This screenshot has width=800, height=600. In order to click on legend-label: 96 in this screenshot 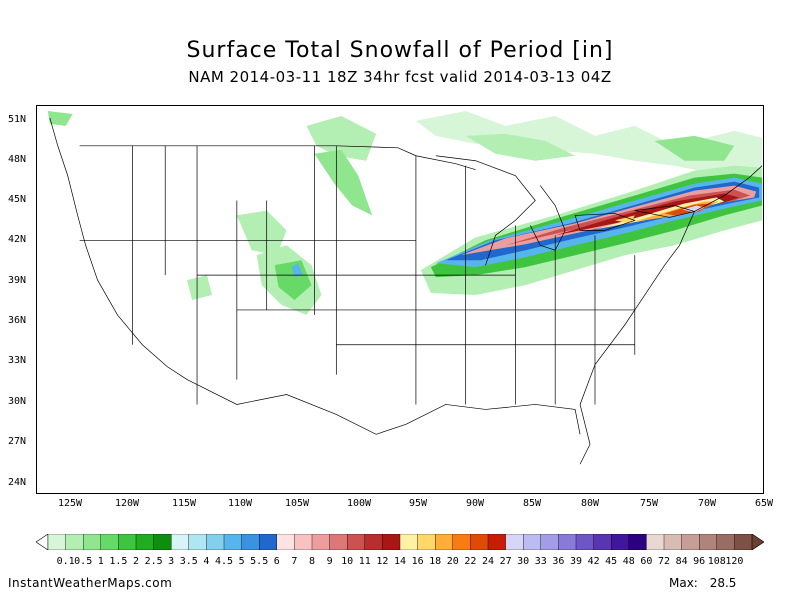, I will do `click(699, 561)`.